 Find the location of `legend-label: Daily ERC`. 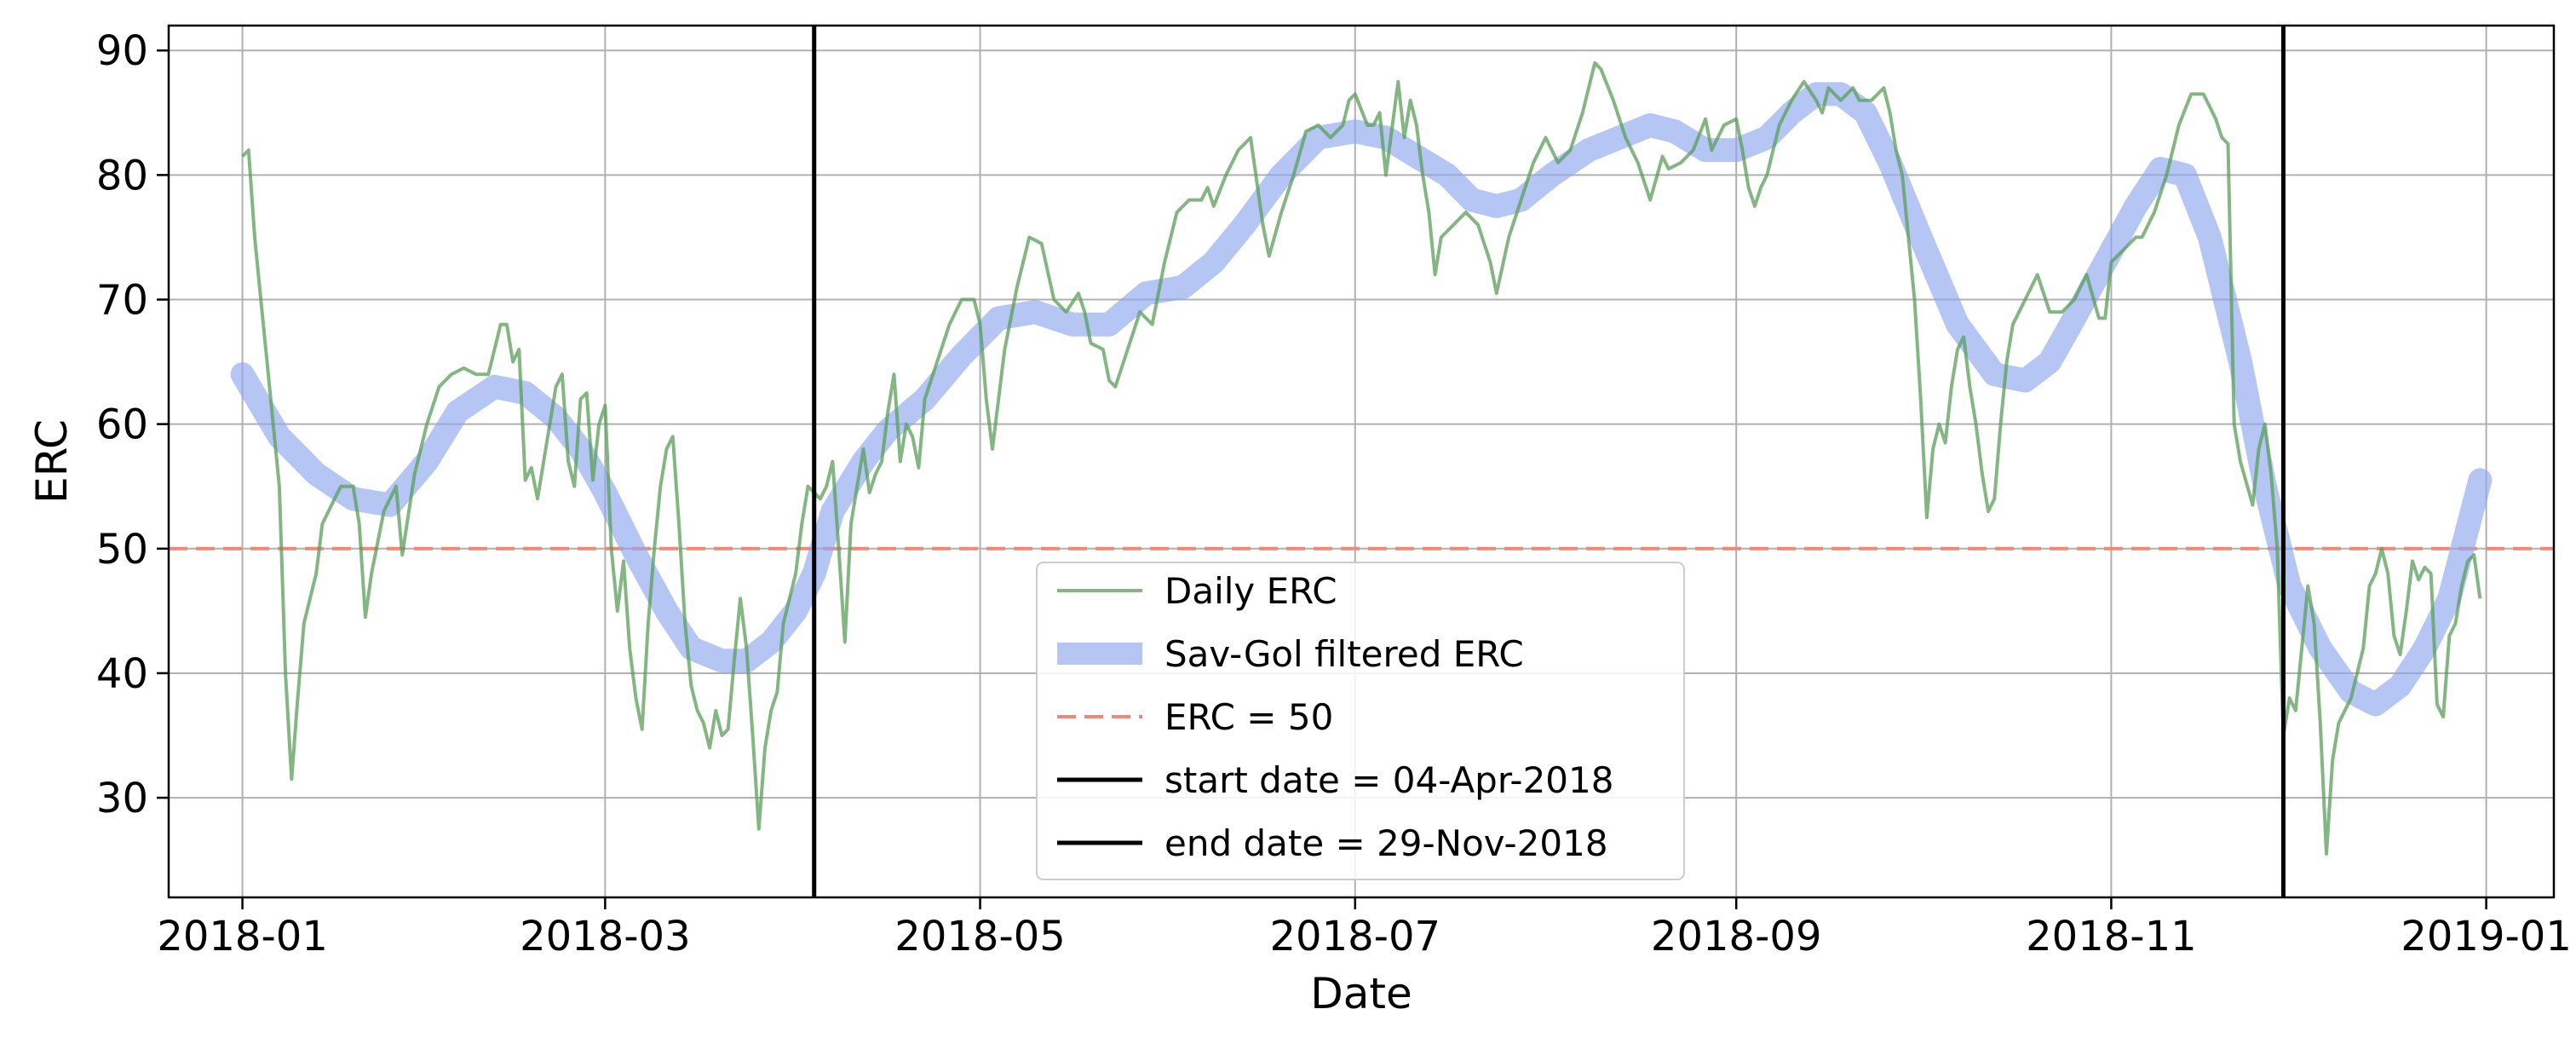

legend-label: Daily ERC is located at coordinates (1250, 591).